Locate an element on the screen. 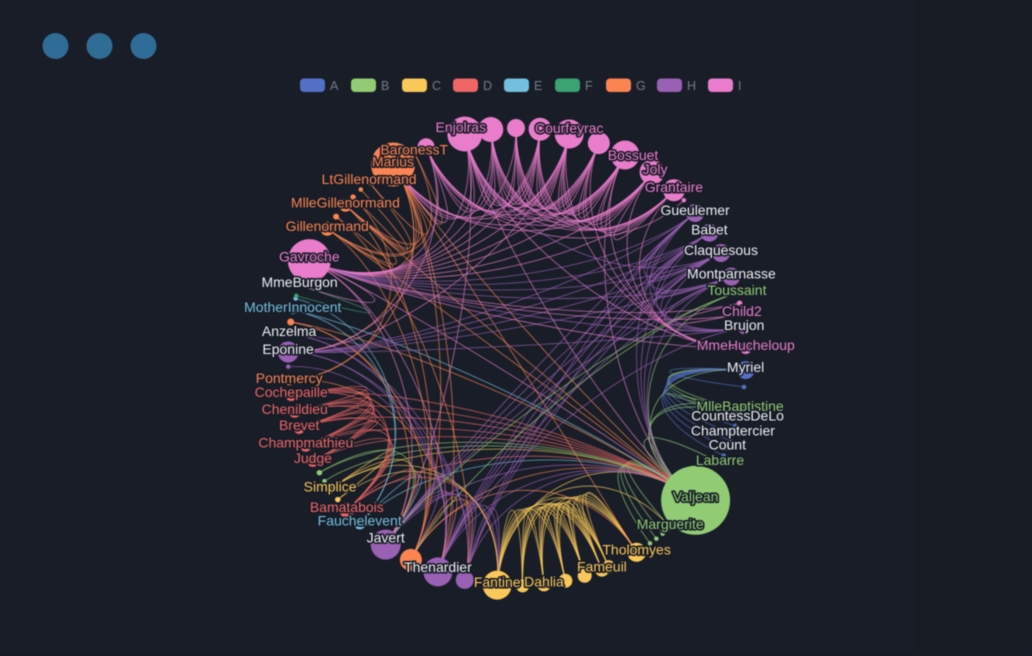  svg-text: Valjean is located at coordinates (696, 496).